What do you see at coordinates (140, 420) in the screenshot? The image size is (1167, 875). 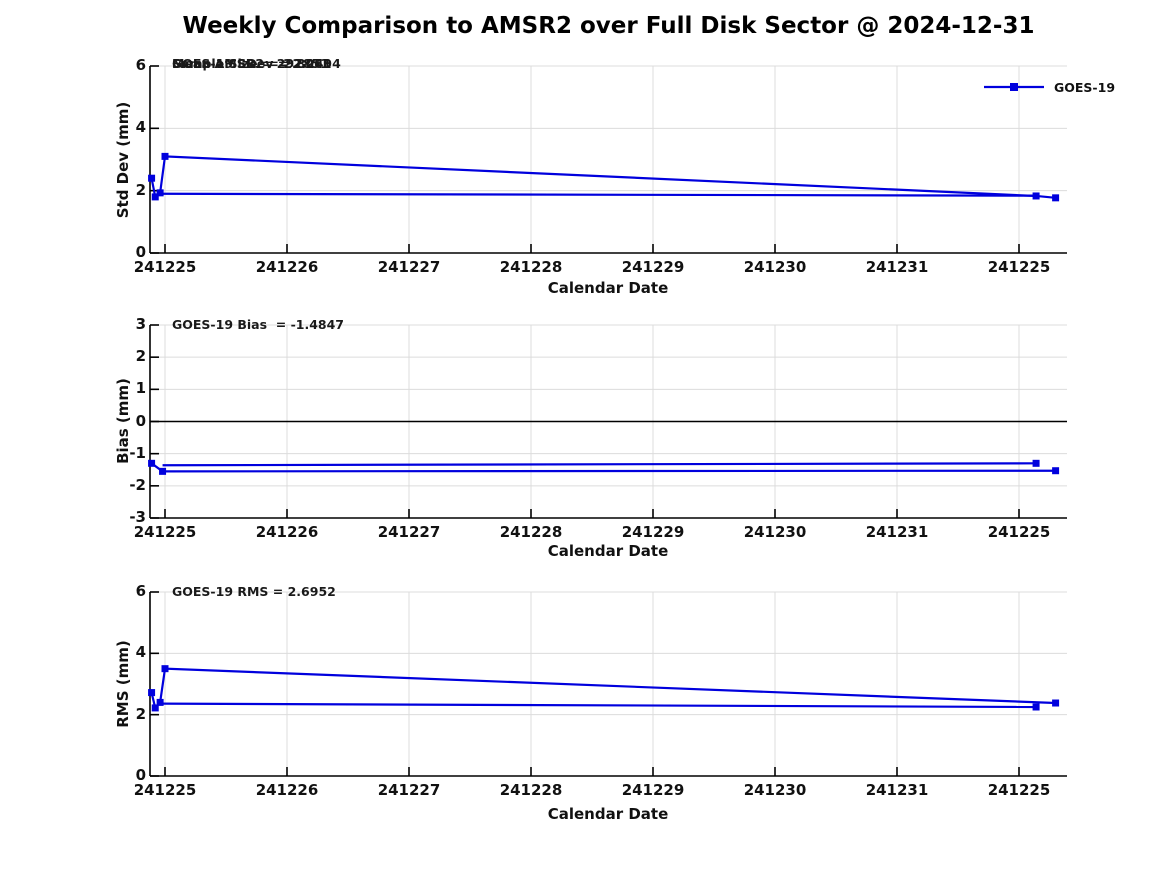 I see `bias-y-tick-label: 0` at bounding box center [140, 420].